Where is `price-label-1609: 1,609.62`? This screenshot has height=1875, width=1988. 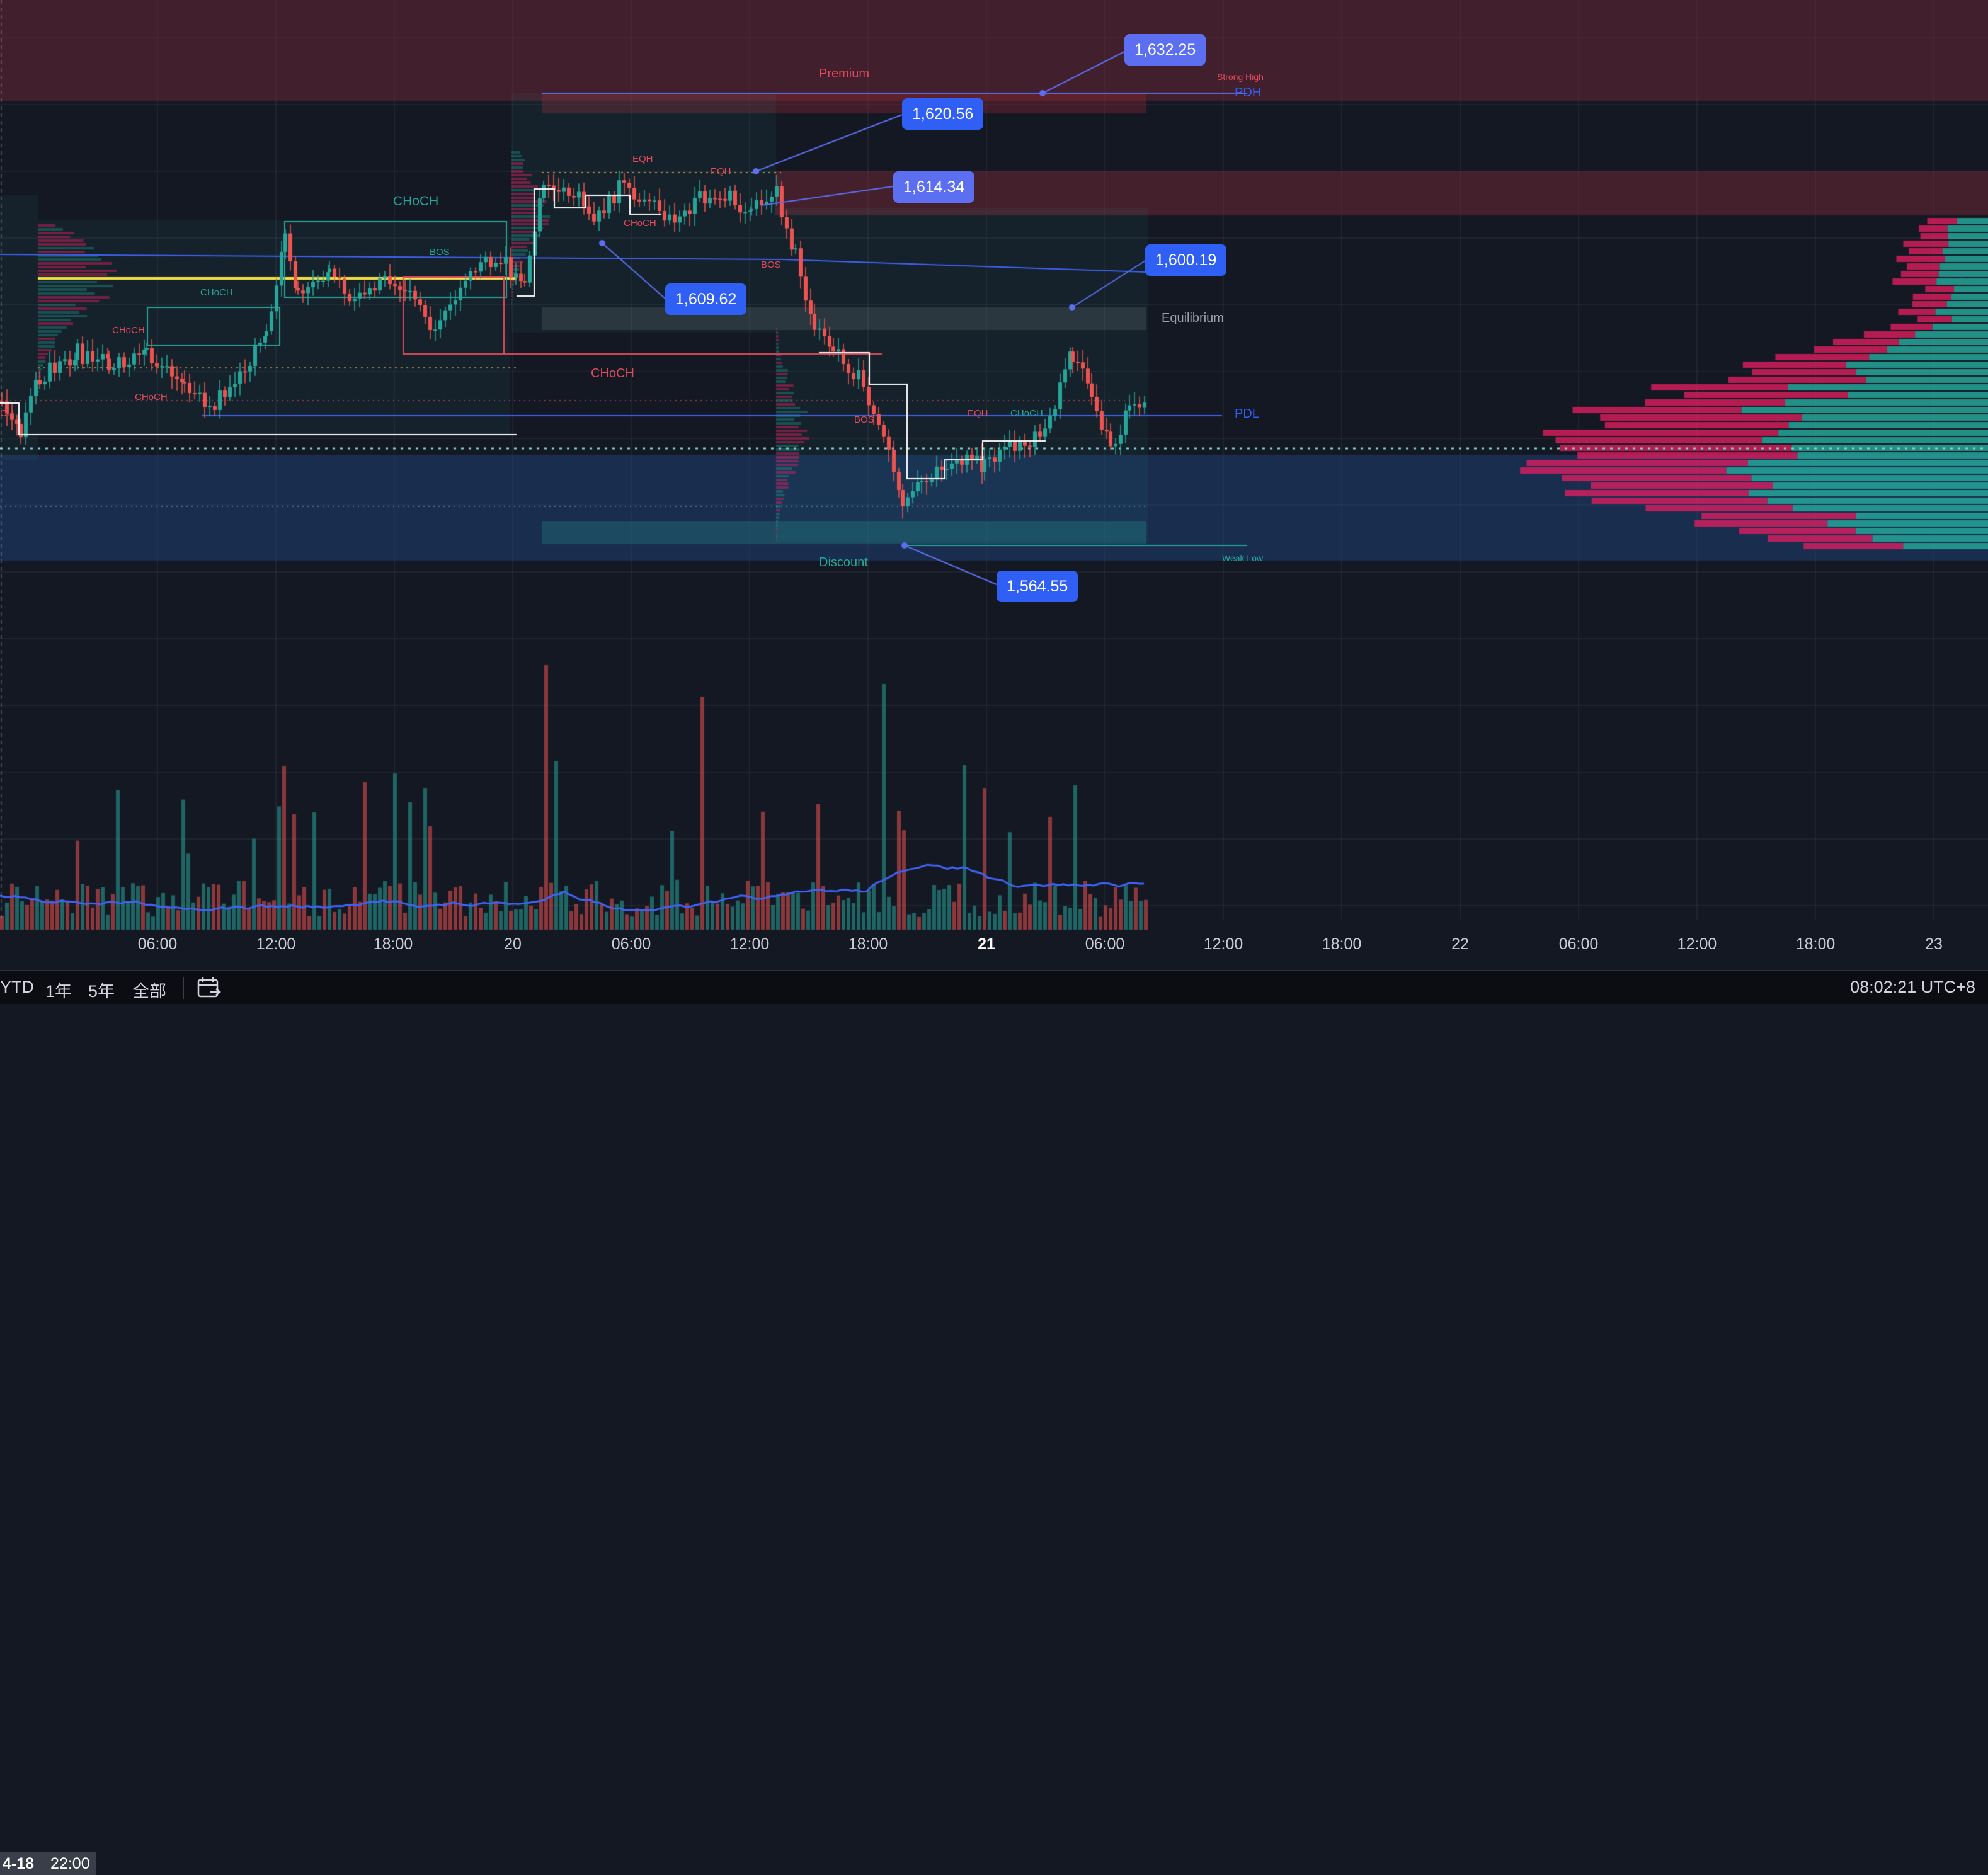 price-label-1609: 1,609.62 is located at coordinates (706, 299).